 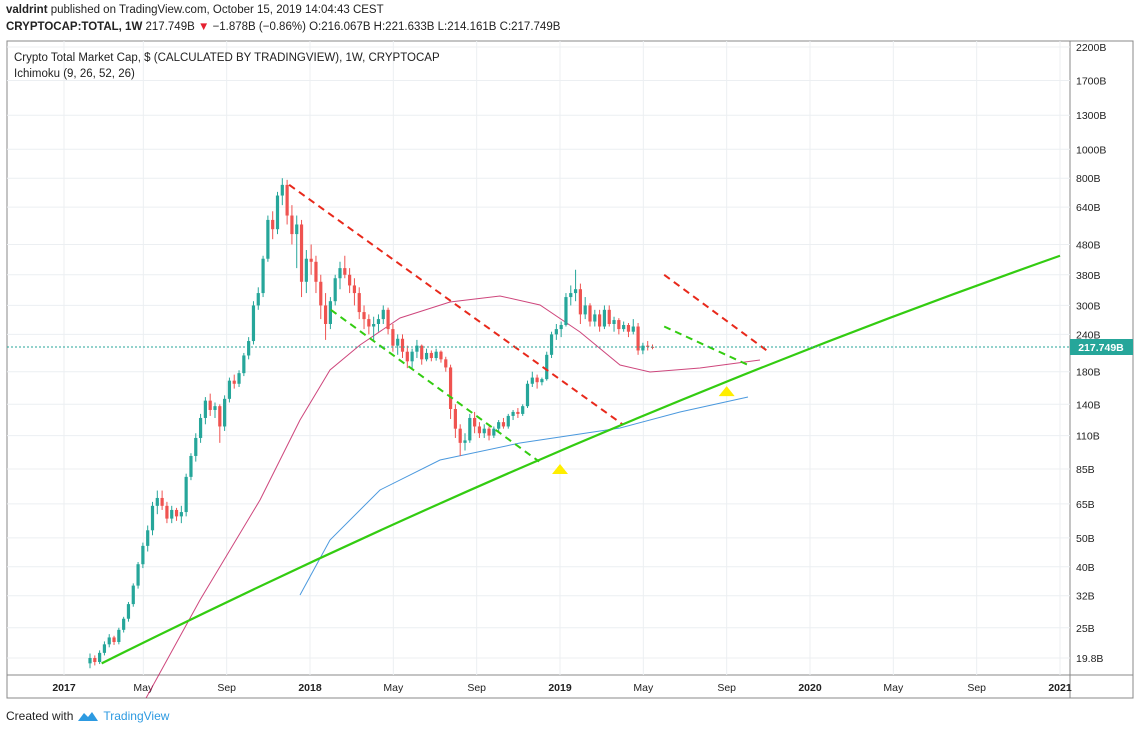 I want to click on price-axis-panel, so click(x=1101, y=369).